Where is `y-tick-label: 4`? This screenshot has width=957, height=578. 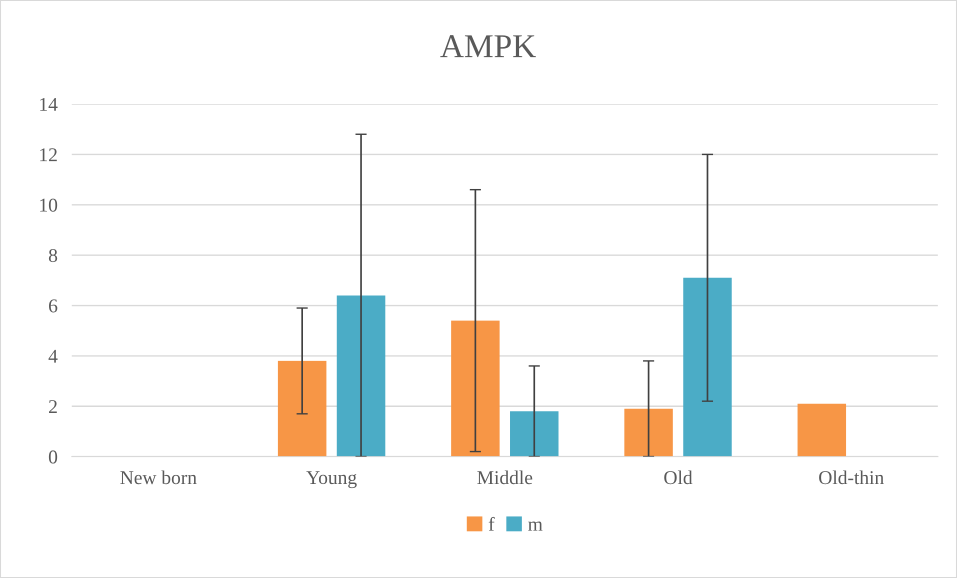
y-tick-label: 4 is located at coordinates (53, 356).